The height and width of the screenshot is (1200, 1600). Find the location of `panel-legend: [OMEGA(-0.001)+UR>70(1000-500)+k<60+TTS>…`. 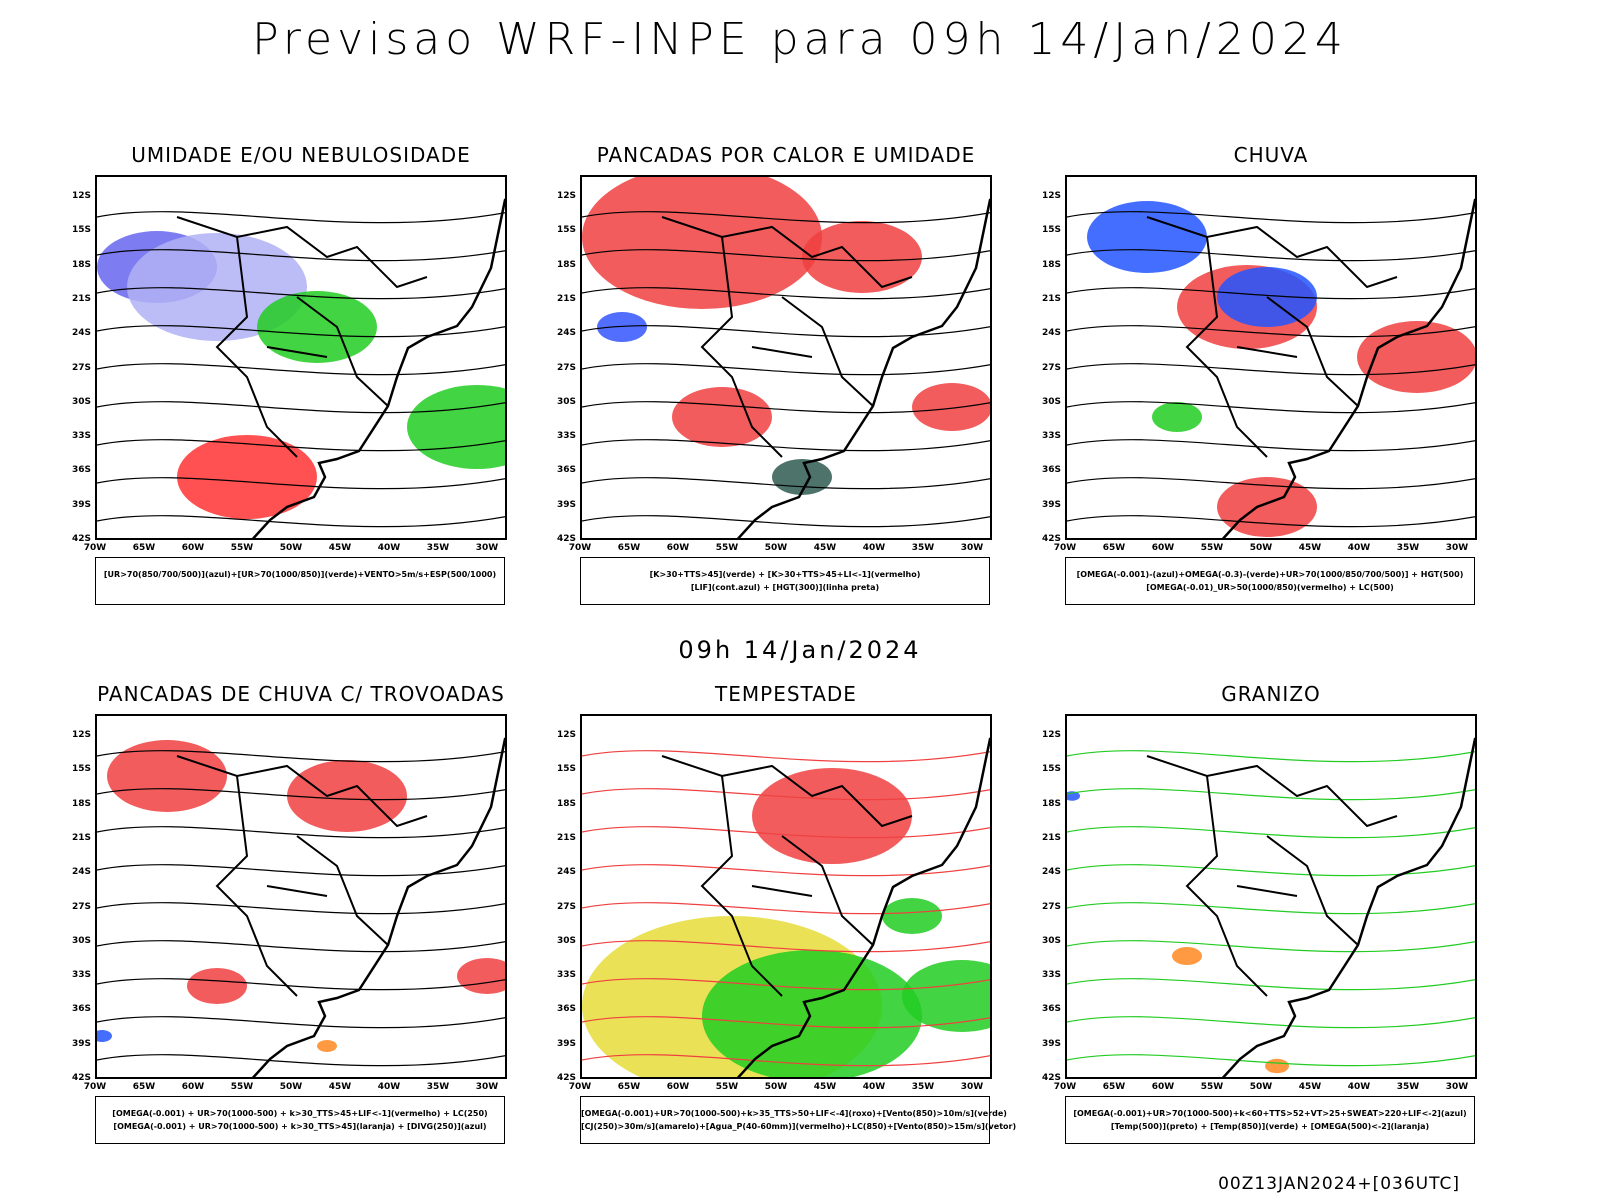

panel-legend: [OMEGA(-0.001)+UR>70(1000-500)+k<60+TTS>… is located at coordinates (1270, 1120).